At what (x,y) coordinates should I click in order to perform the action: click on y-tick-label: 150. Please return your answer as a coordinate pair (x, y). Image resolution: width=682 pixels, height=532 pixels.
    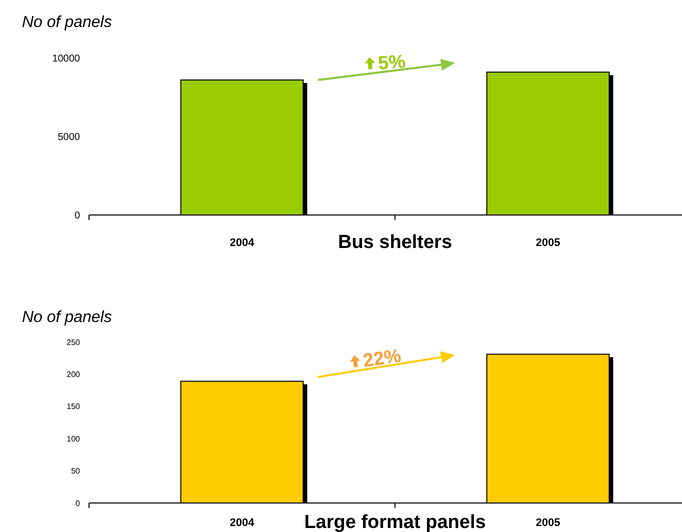
    Looking at the image, I should click on (73, 407).